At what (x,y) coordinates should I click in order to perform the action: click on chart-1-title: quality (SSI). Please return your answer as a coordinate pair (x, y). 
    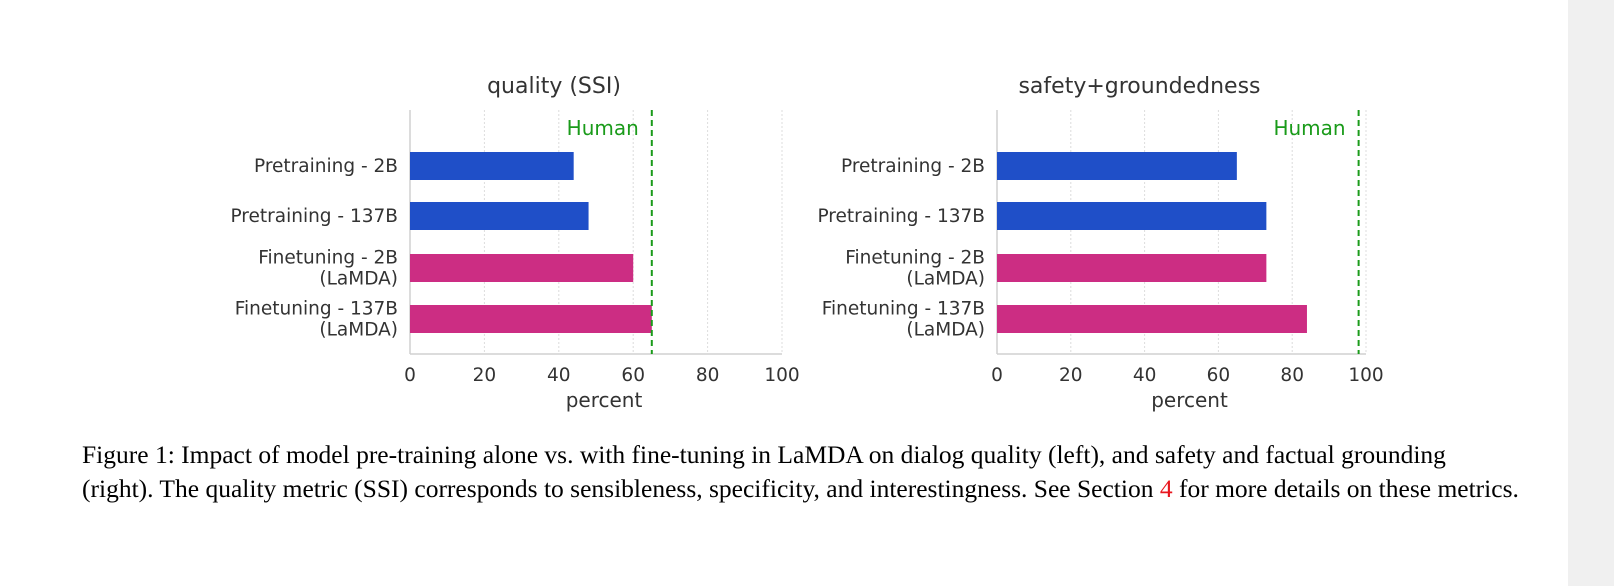
    Looking at the image, I should click on (554, 86).